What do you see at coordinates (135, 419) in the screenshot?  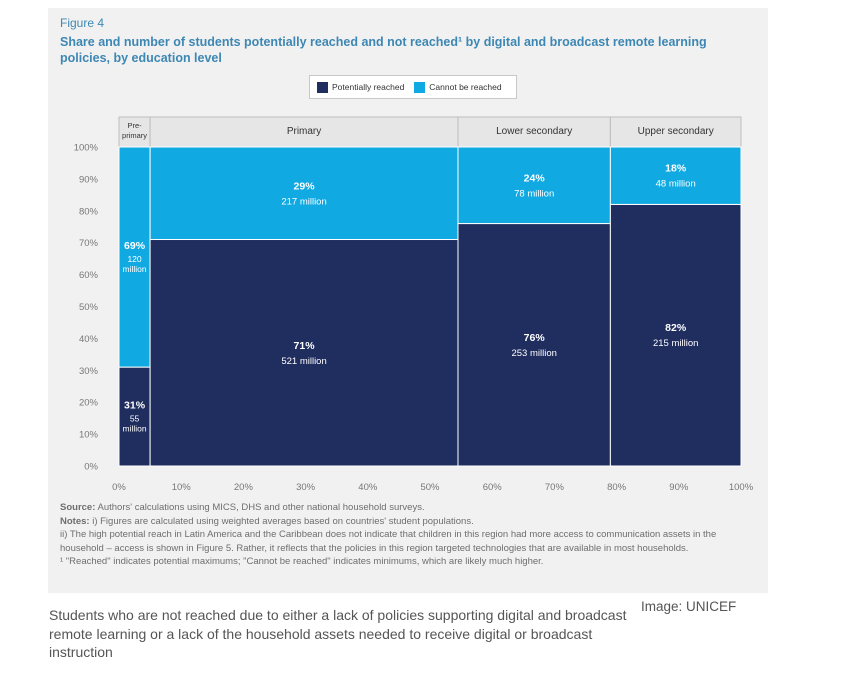 I see `data-label-value: 55` at bounding box center [135, 419].